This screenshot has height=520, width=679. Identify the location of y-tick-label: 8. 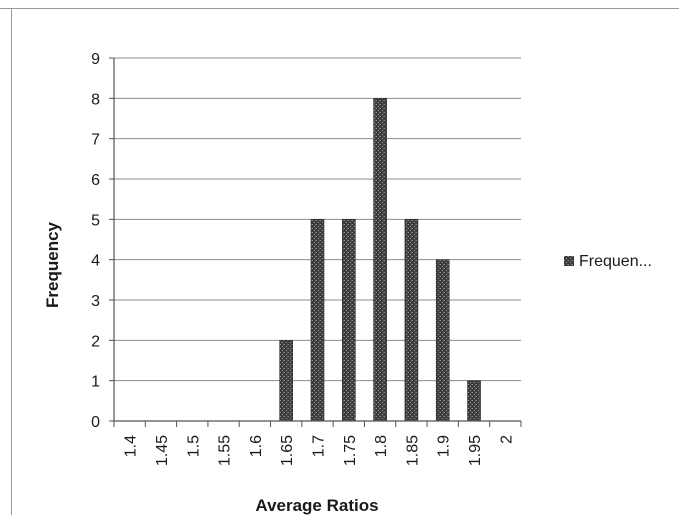
(95, 99).